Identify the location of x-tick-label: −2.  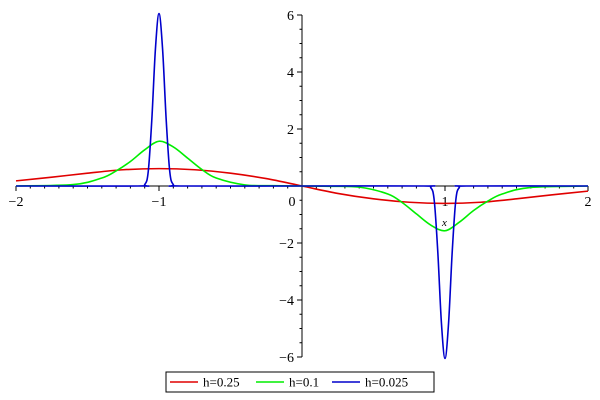
(16, 202).